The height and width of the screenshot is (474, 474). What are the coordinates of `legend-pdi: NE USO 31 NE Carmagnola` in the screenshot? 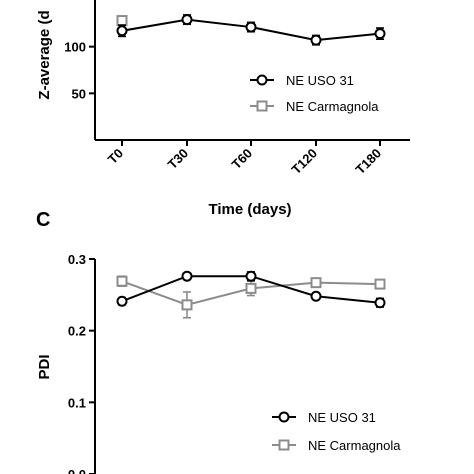 It's located at (336, 431).